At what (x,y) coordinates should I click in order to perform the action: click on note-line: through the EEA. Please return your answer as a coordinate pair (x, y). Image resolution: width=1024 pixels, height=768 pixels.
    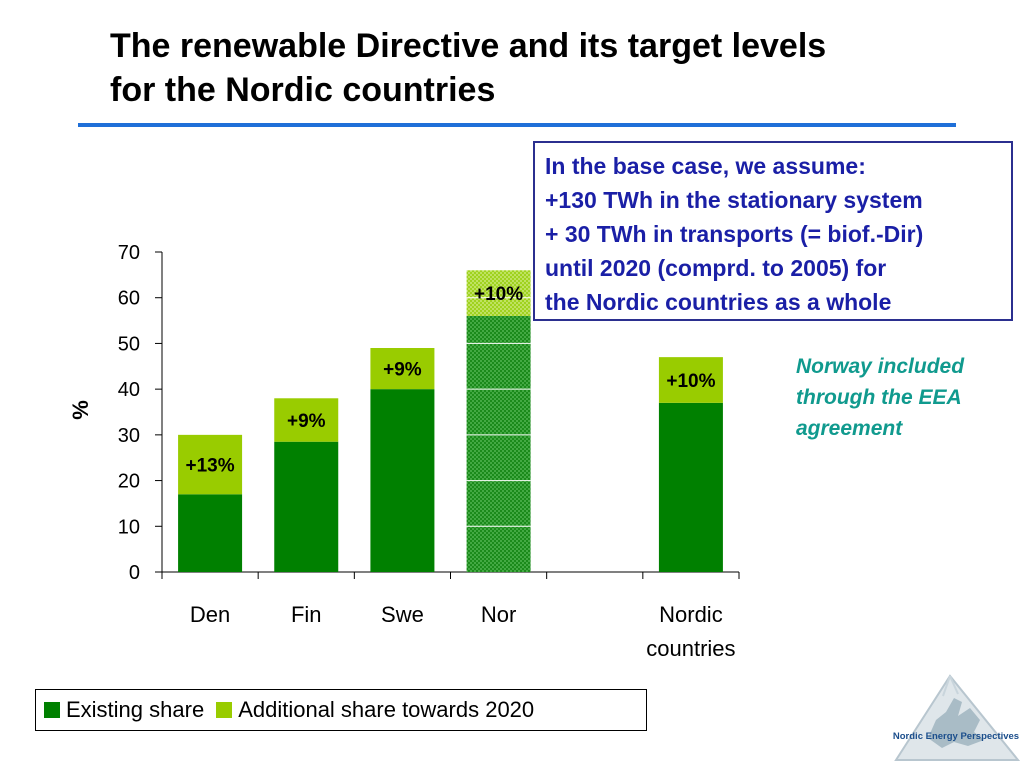
    Looking at the image, I should click on (879, 397).